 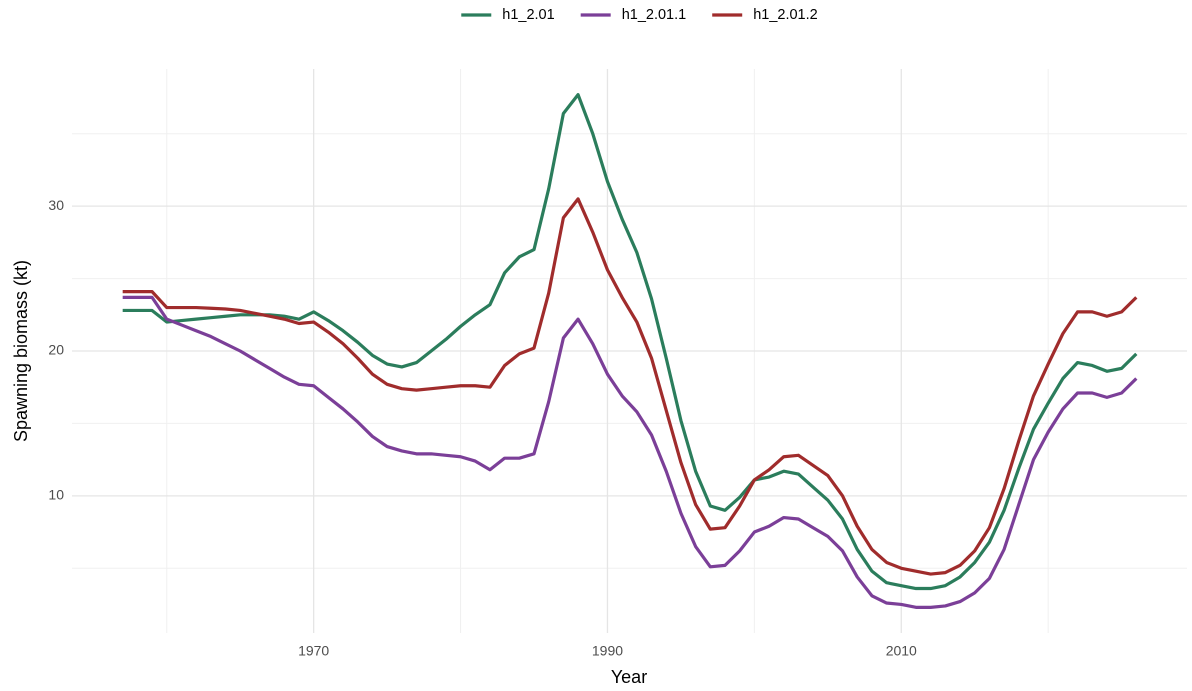 I want to click on legend-item: h1_2.01.1, so click(x=633, y=15).